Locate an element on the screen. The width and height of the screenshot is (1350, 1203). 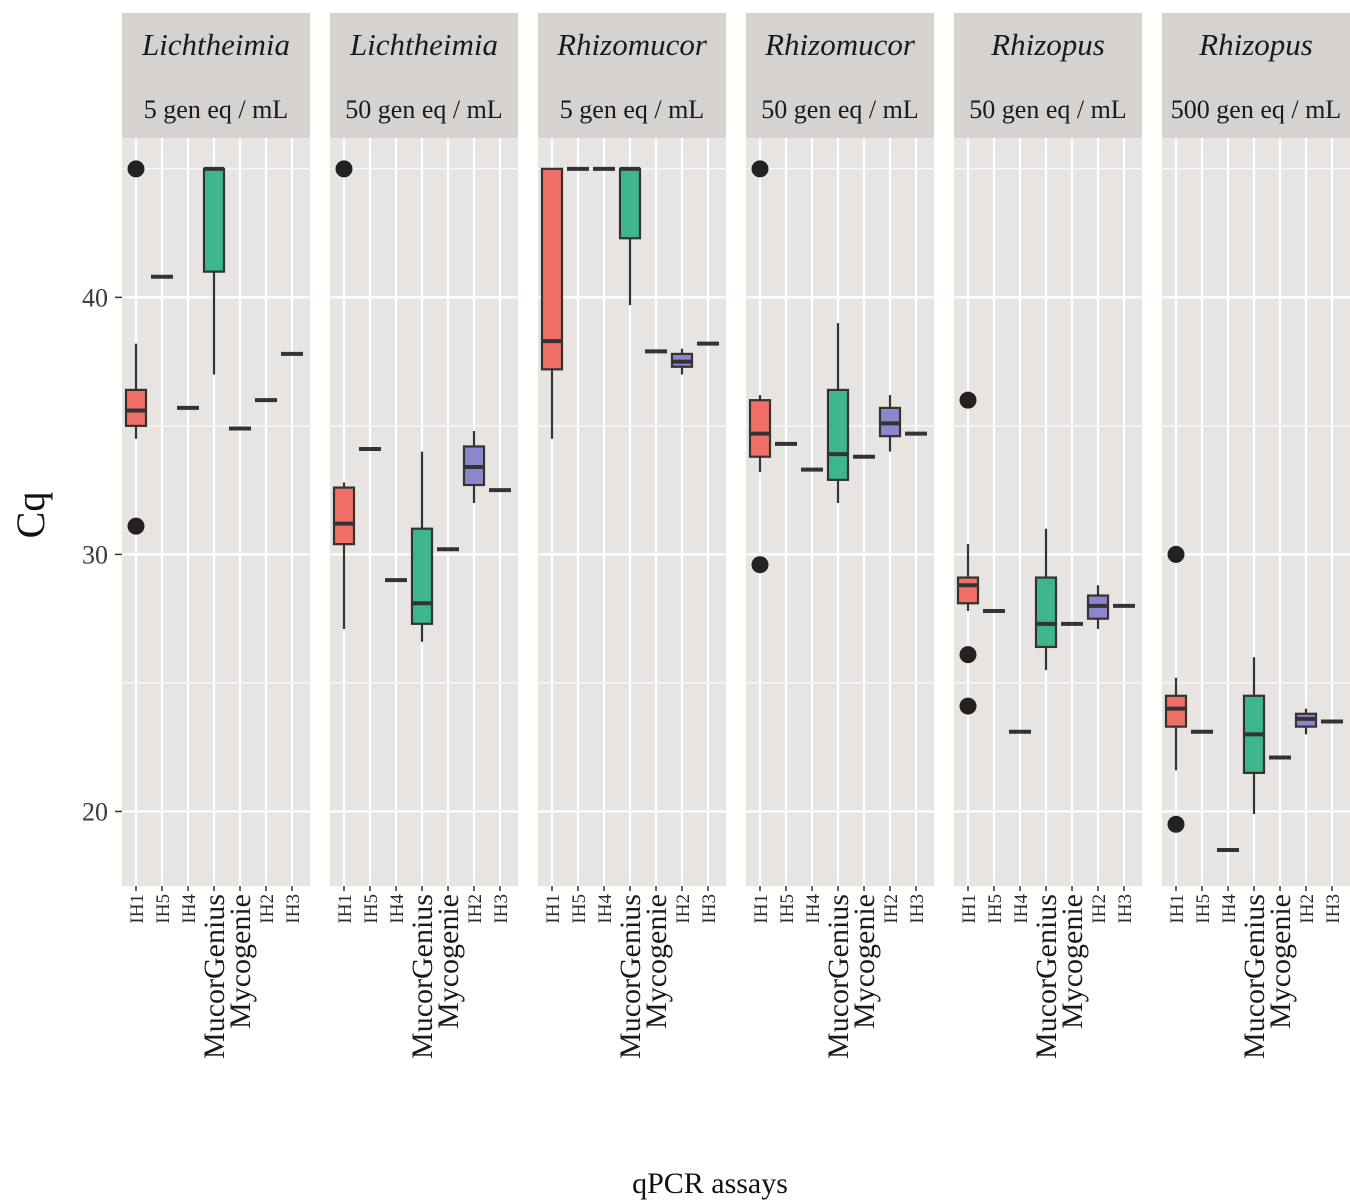
y-axis-title: Cq is located at coordinates (30, 515).